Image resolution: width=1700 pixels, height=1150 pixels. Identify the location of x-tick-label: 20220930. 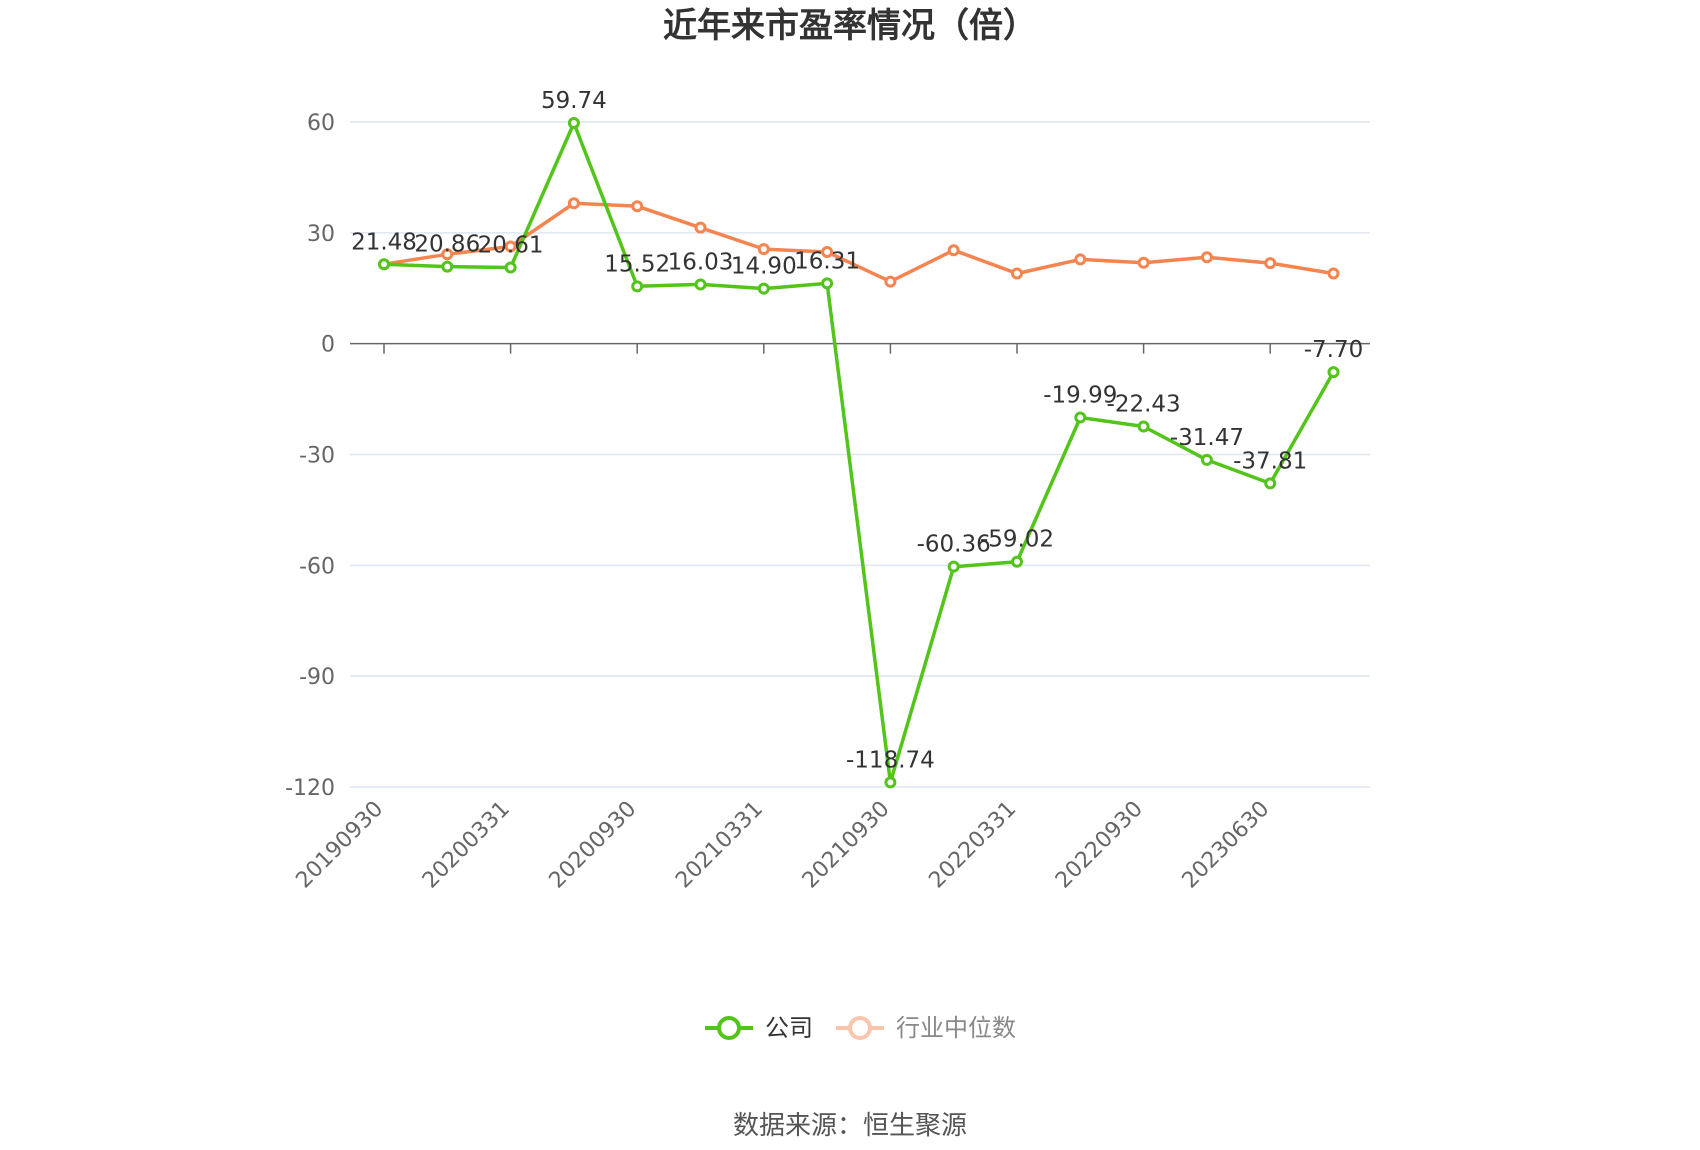
(1099, 845).